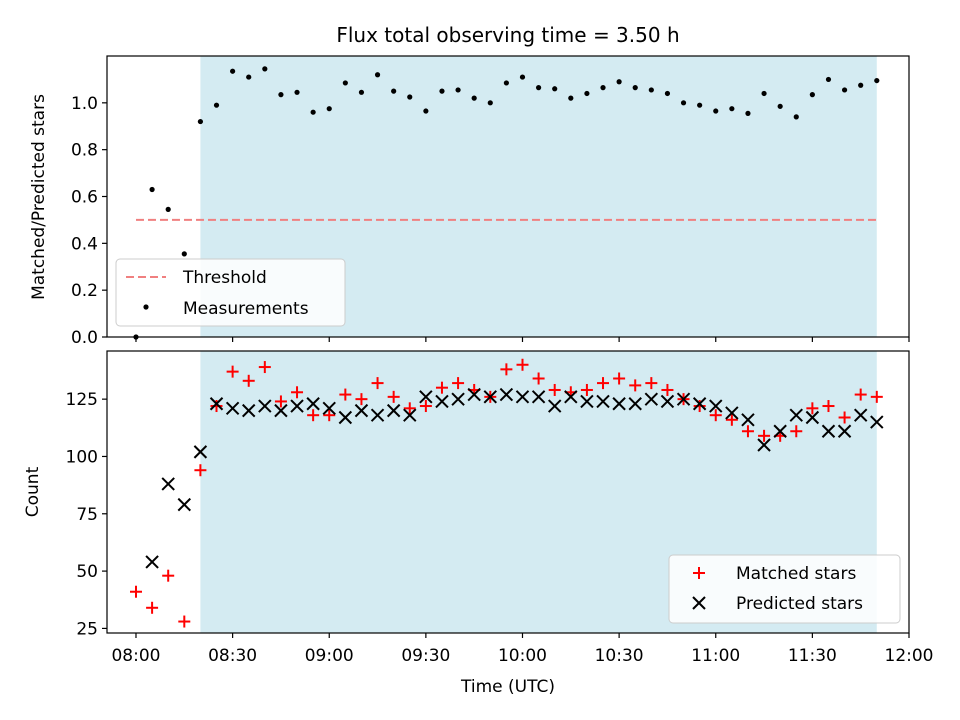 The height and width of the screenshot is (720, 960). I want to click on y-tick-label: 125, so click(82, 400).